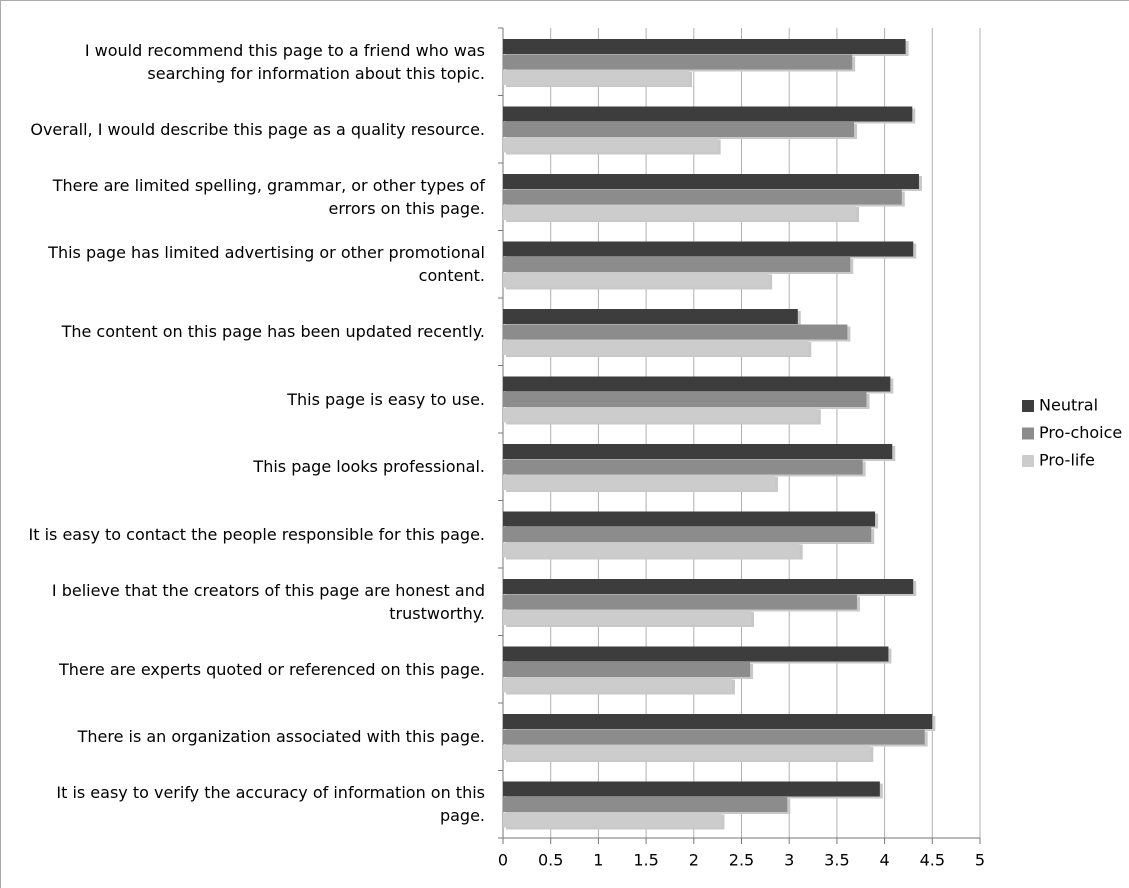  What do you see at coordinates (741, 860) in the screenshot?
I see `x-tick-label: 2.5` at bounding box center [741, 860].